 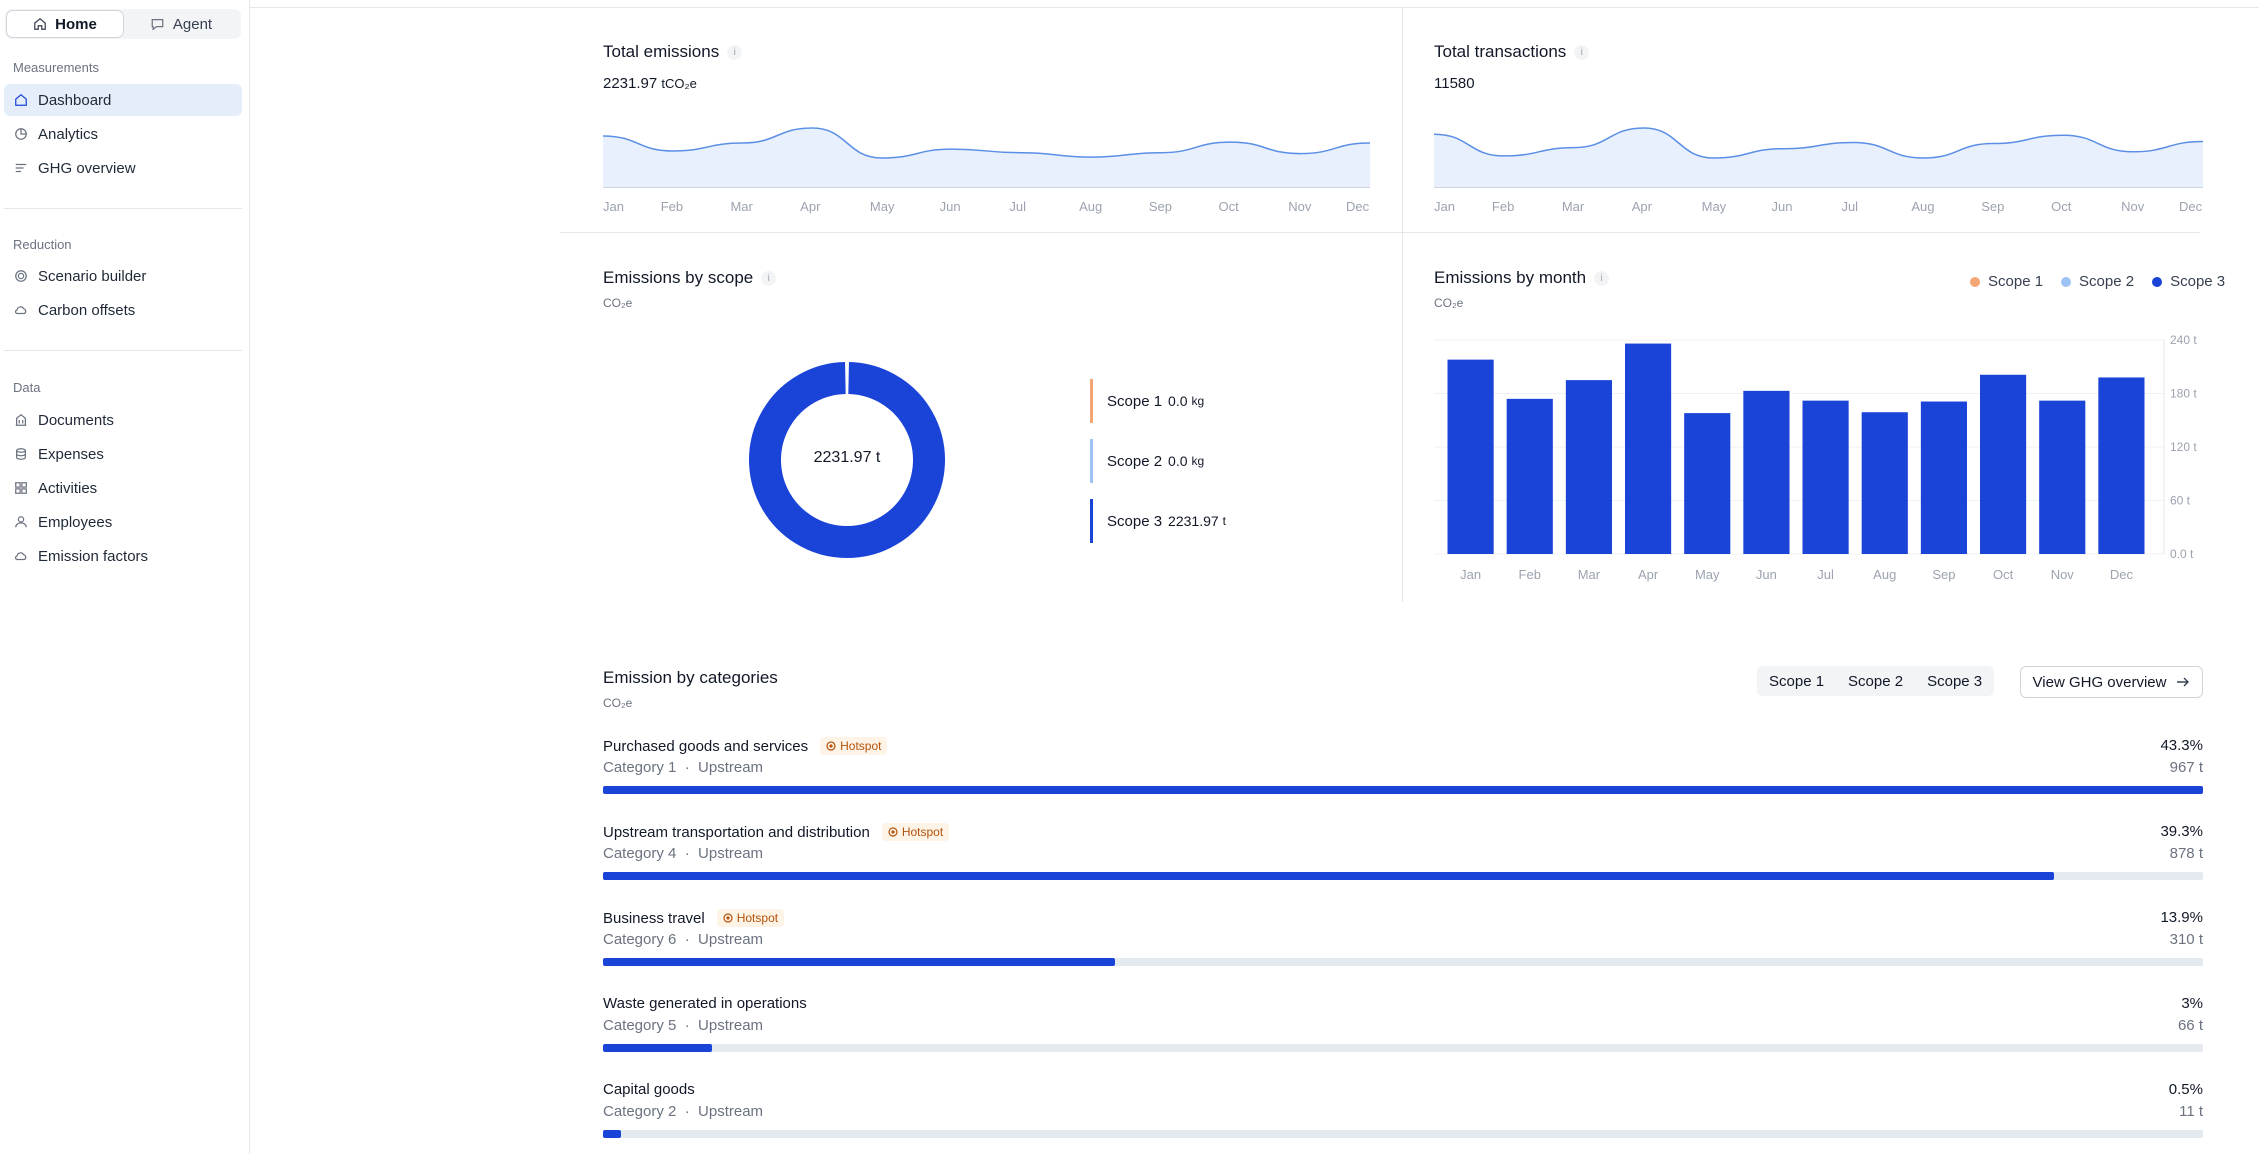 I want to click on category-amount: 878 t, so click(x=2186, y=853).